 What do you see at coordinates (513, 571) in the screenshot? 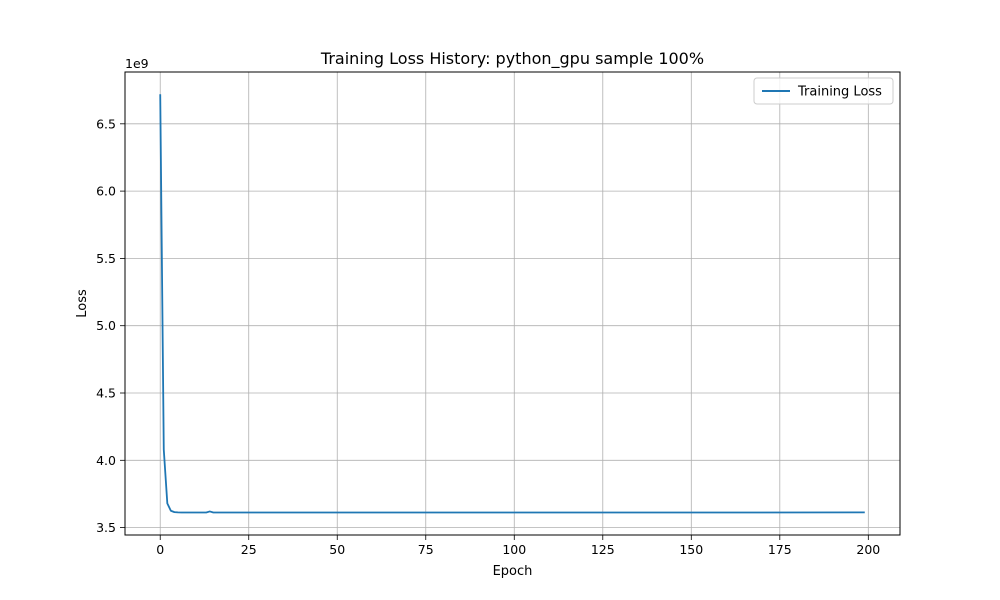
I see `x-axis-label: Epoch` at bounding box center [513, 571].